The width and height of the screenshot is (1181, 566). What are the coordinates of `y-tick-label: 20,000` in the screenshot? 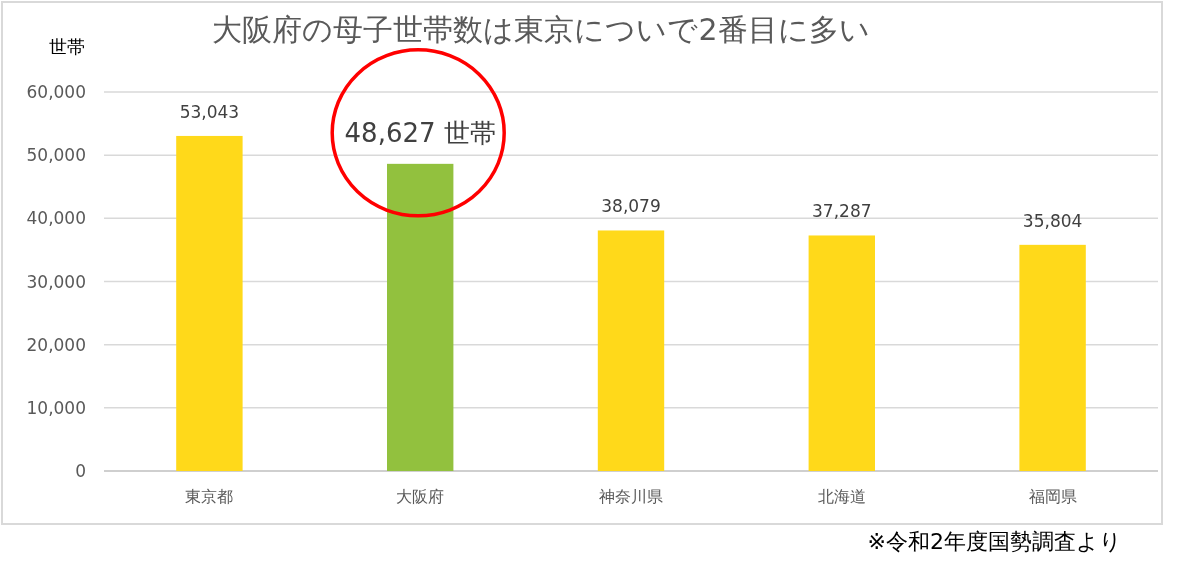 It's located at (56, 344).